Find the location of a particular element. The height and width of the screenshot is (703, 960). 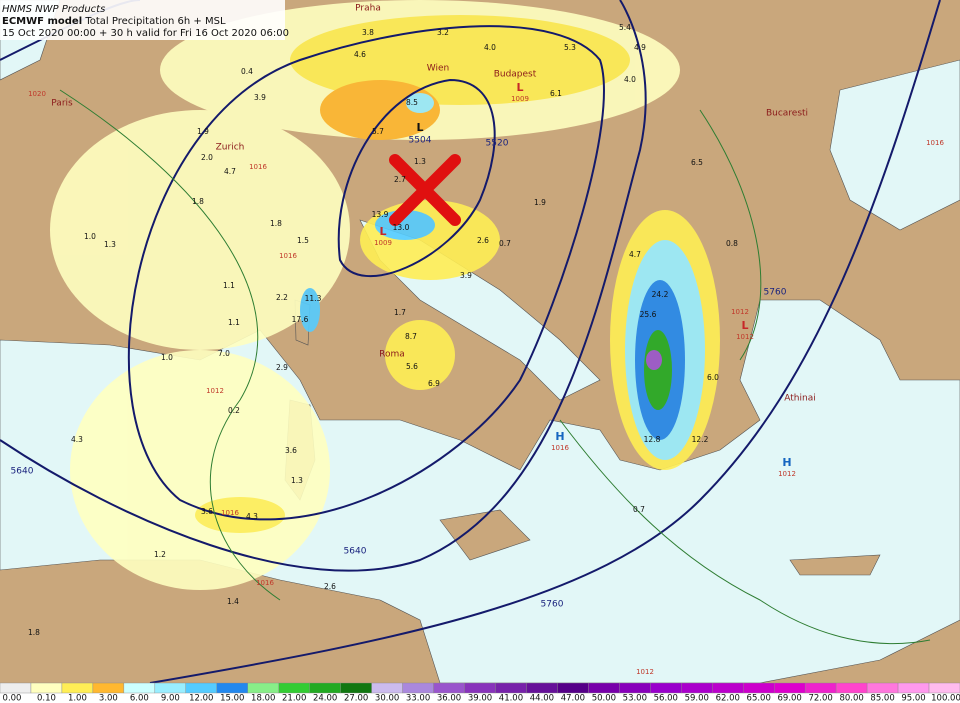

colorbar-label: 36.00 is located at coordinates (449, 698).